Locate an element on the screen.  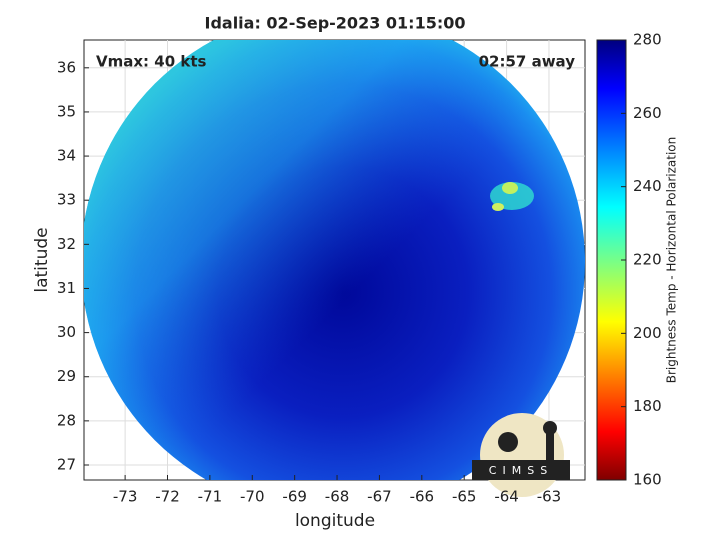
x-tick-label: -68 is located at coordinates (337, 497).